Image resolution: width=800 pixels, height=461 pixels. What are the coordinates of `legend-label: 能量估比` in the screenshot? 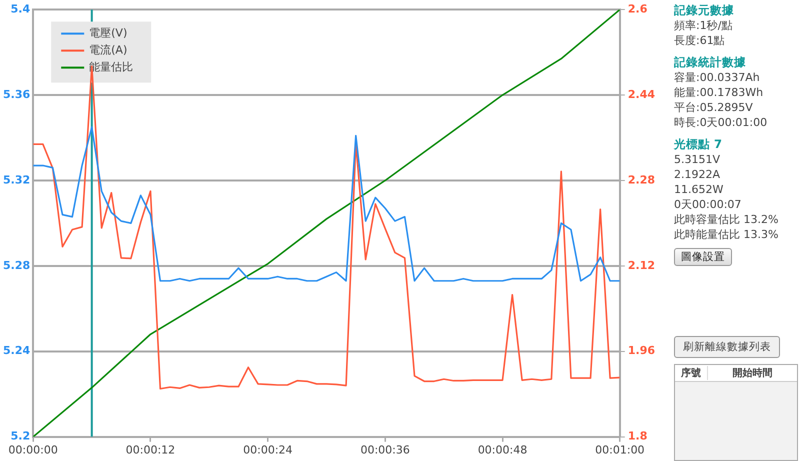 It's located at (111, 67).